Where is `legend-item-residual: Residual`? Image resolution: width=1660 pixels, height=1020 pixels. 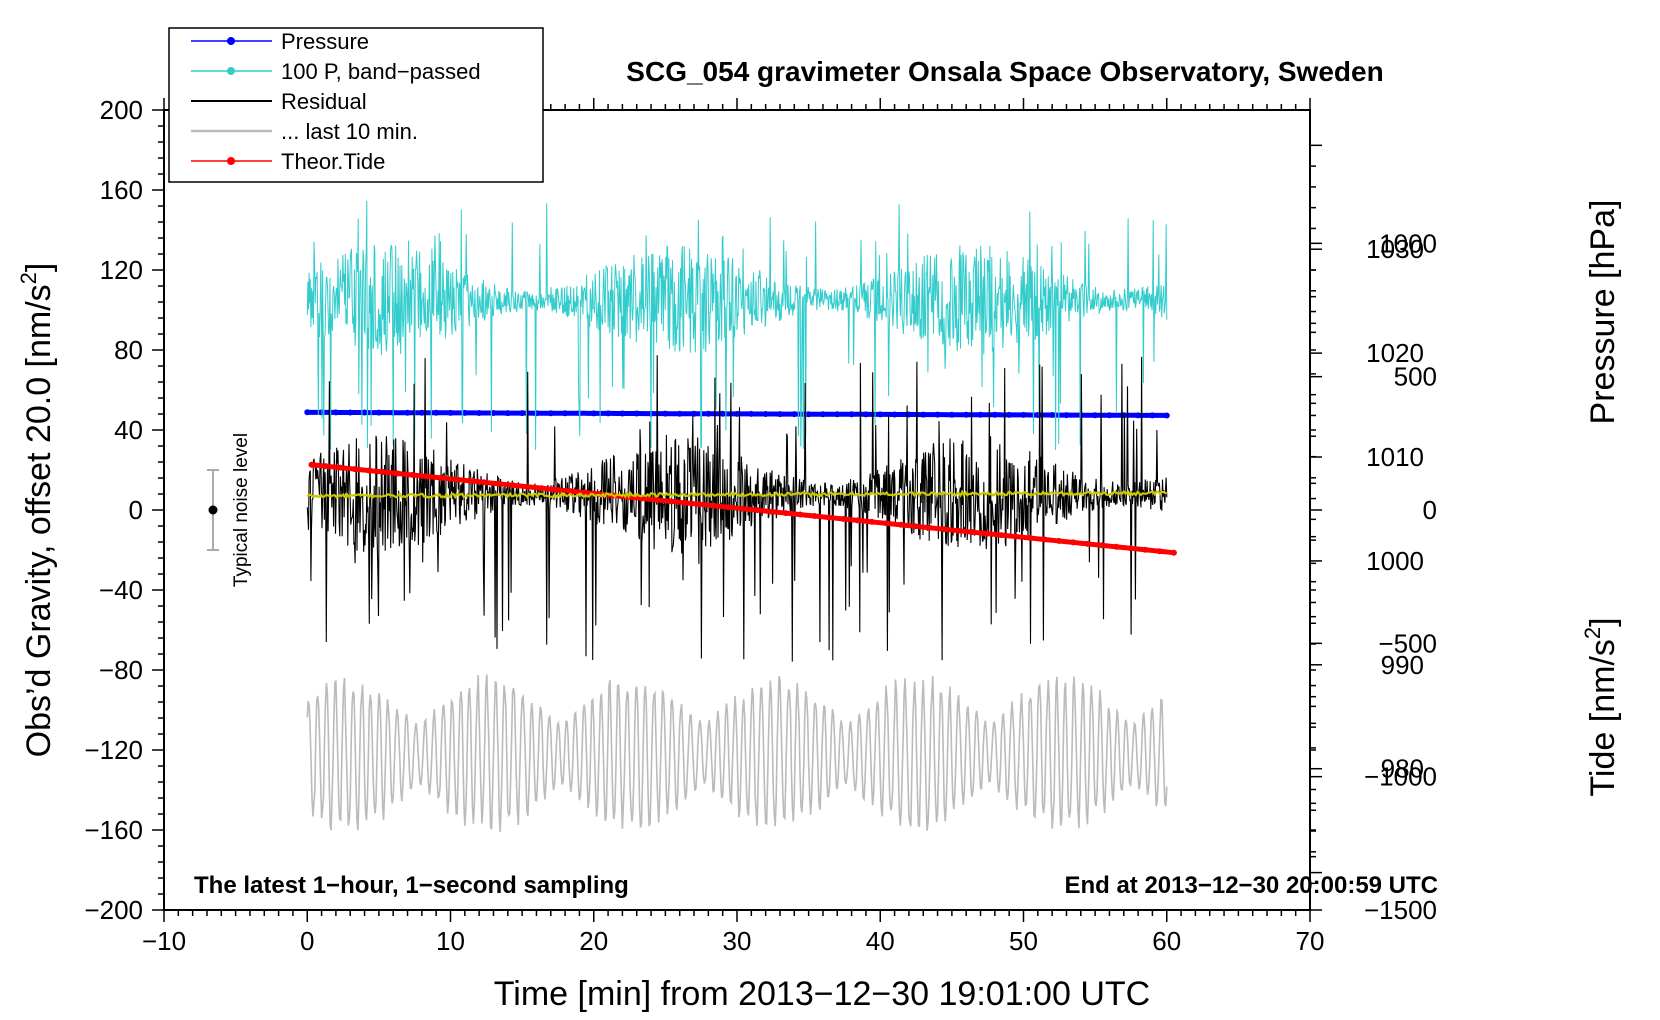
legend-item-residual: Residual is located at coordinates (279, 101).